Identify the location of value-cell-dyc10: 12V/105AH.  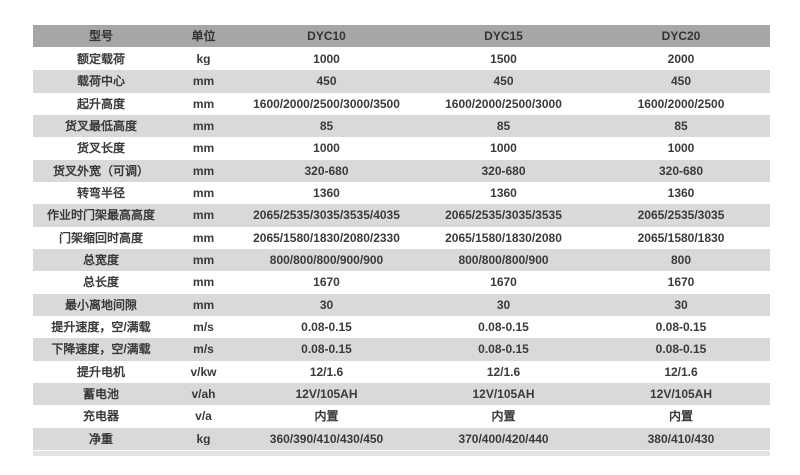
(326, 394).